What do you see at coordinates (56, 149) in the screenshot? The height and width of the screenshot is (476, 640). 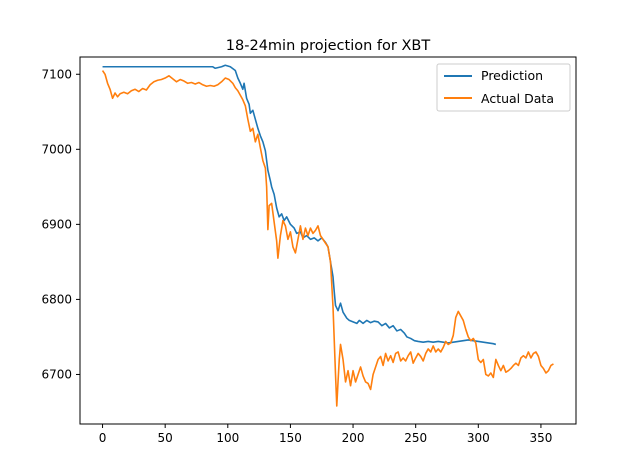 I see `y-tick-label: 7000` at bounding box center [56, 149].